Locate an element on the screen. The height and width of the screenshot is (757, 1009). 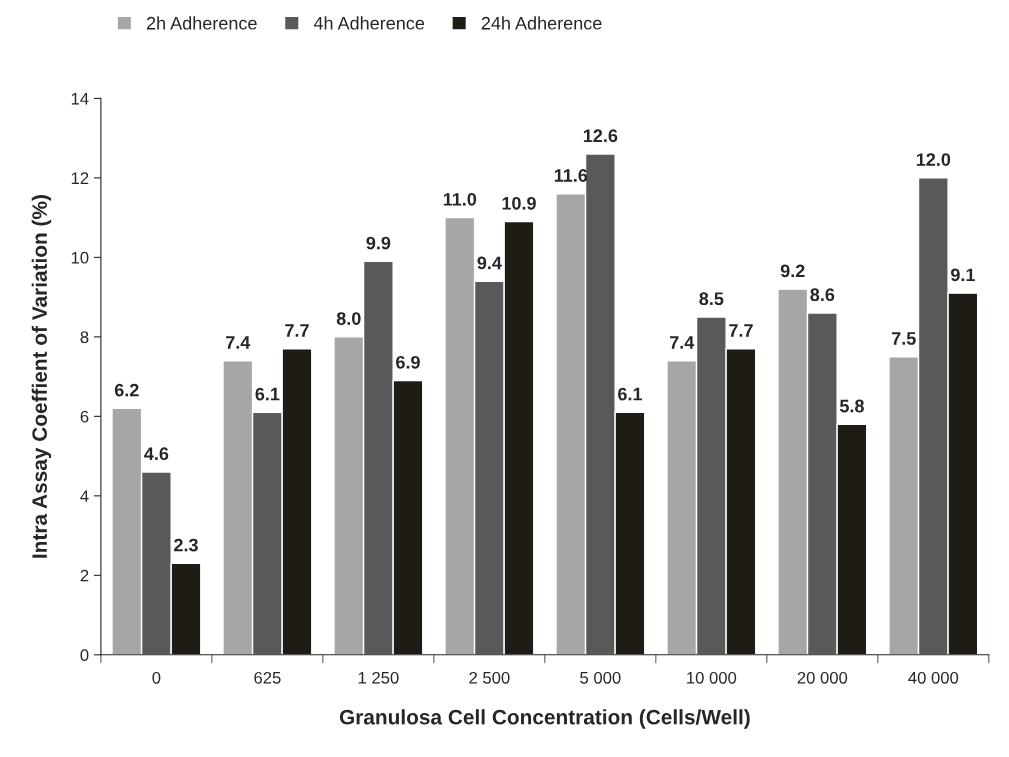
legend-label: 4h Adherence is located at coordinates (369, 23).